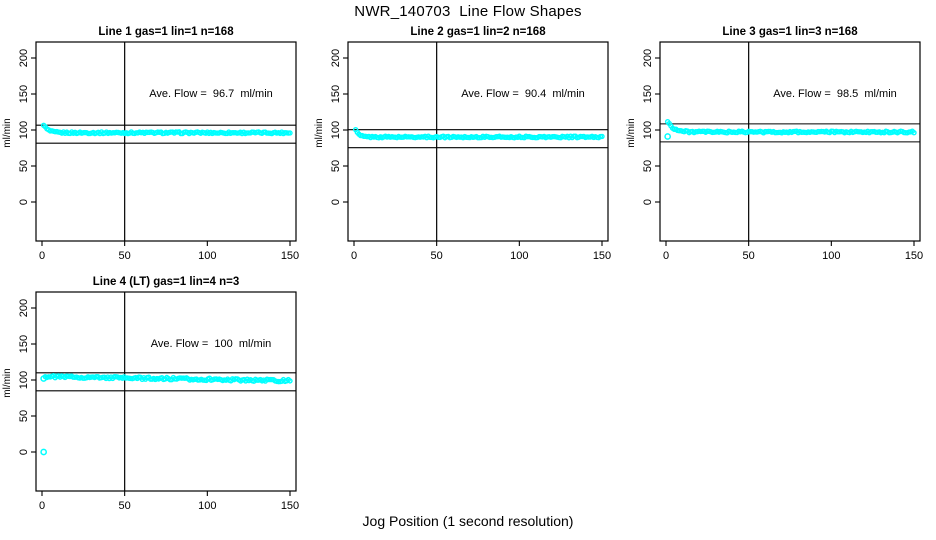  Describe the element at coordinates (211, 344) in the screenshot. I see `ave-flow-annotation: Ave. Flow = 100 ml/min` at that location.